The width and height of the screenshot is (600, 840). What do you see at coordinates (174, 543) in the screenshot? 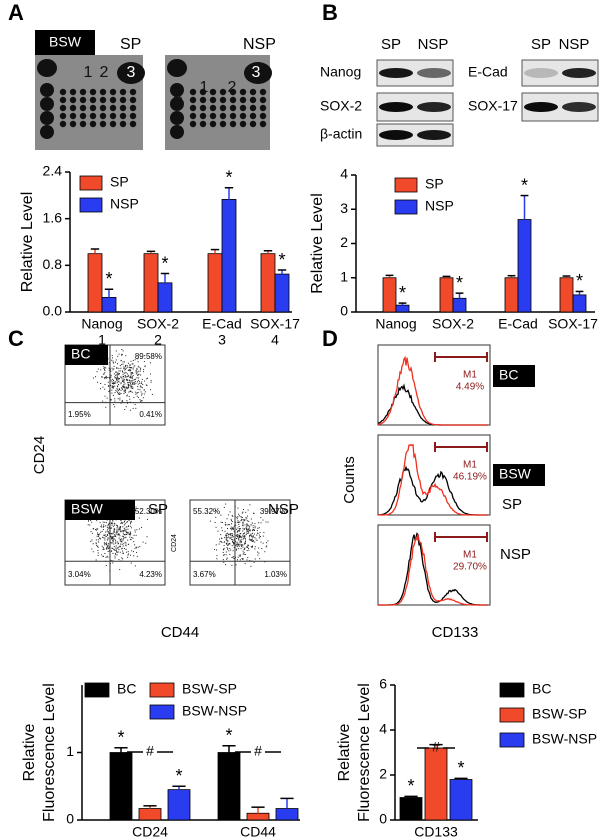
I see `label: CD24` at bounding box center [174, 543].